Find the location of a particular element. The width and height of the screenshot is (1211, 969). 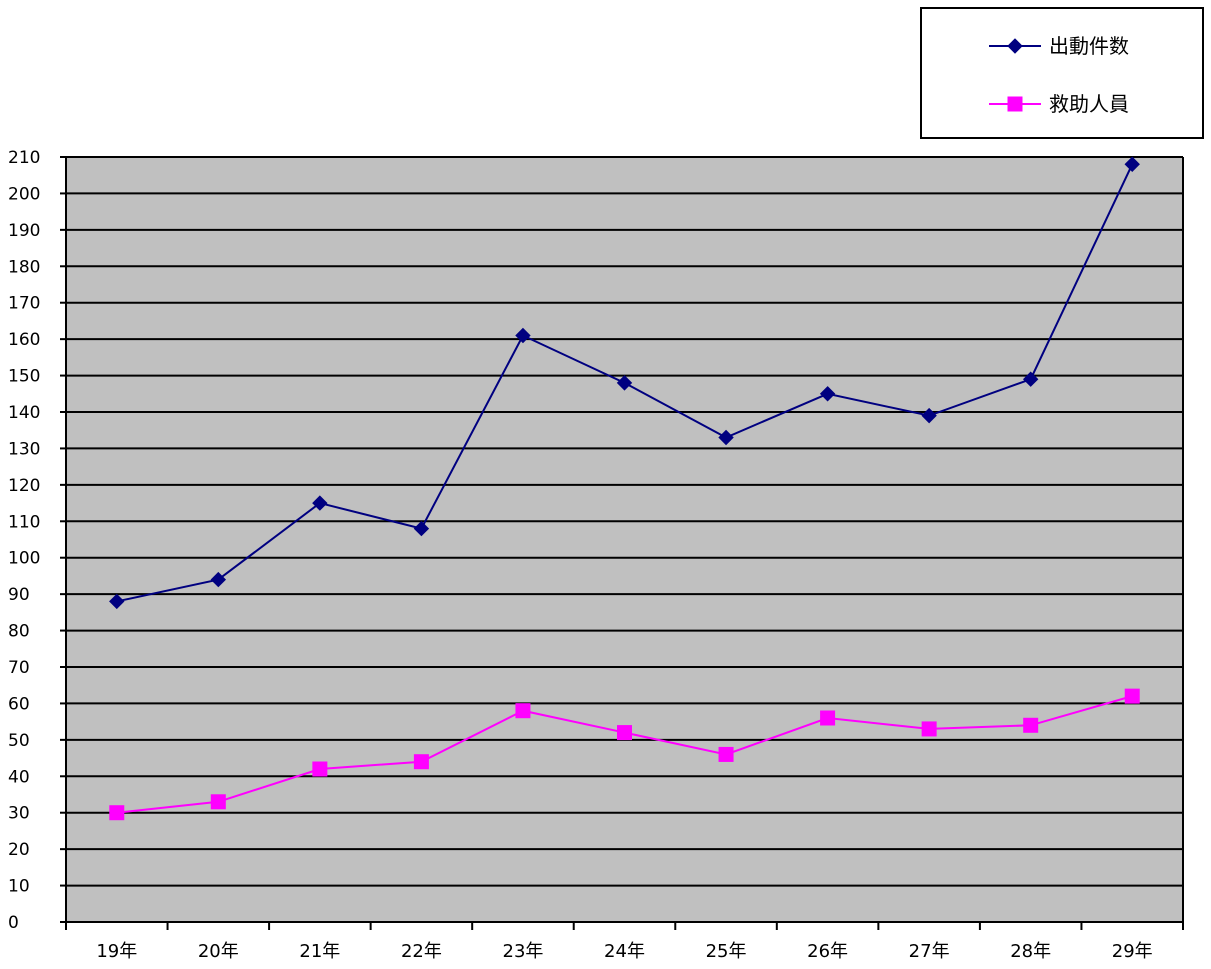

data-point-1-22年 is located at coordinates (421, 528).